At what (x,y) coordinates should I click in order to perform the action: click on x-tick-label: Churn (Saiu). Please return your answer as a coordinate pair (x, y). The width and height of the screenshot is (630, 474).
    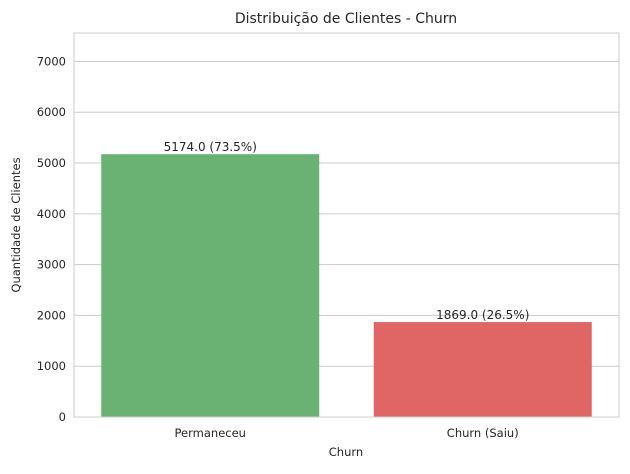
    Looking at the image, I should click on (483, 433).